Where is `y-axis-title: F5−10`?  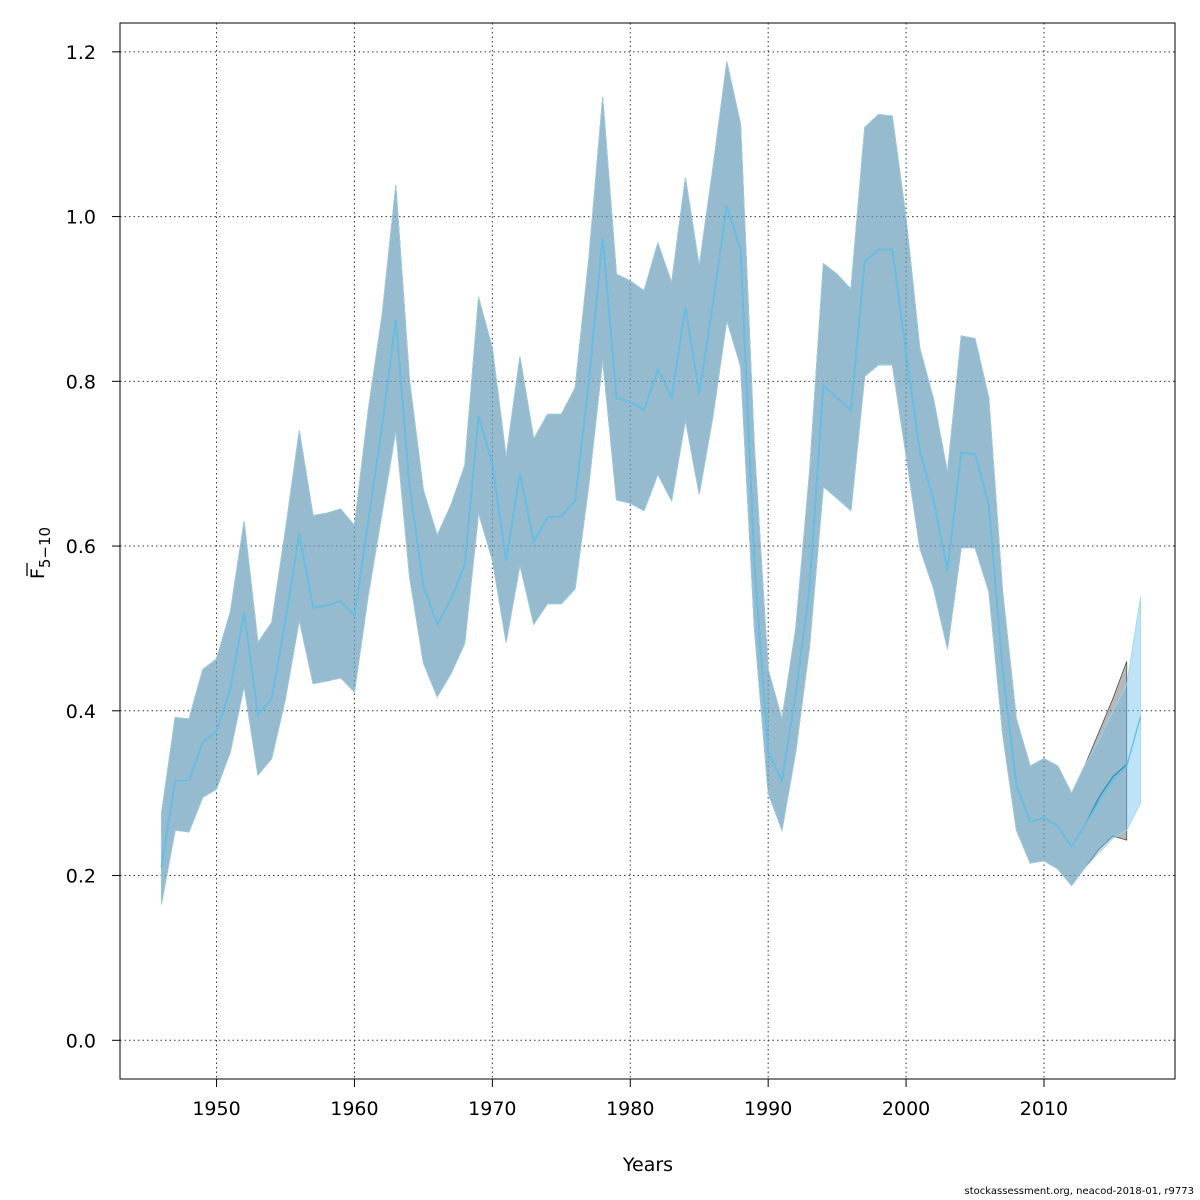
y-axis-title: F5−10 is located at coordinates (40, 553).